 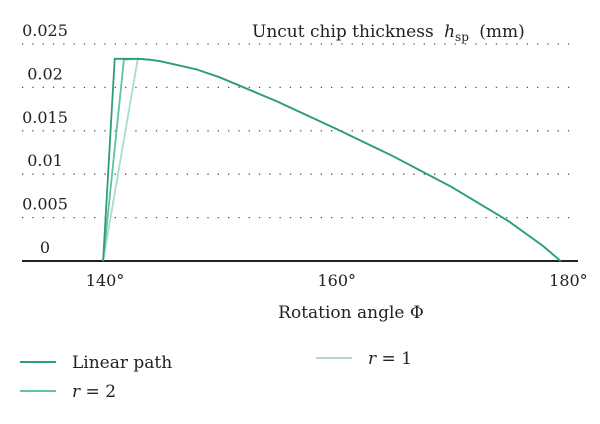 What do you see at coordinates (45, 160) in the screenshot?
I see `y-tick-label: 0.01` at bounding box center [45, 160].